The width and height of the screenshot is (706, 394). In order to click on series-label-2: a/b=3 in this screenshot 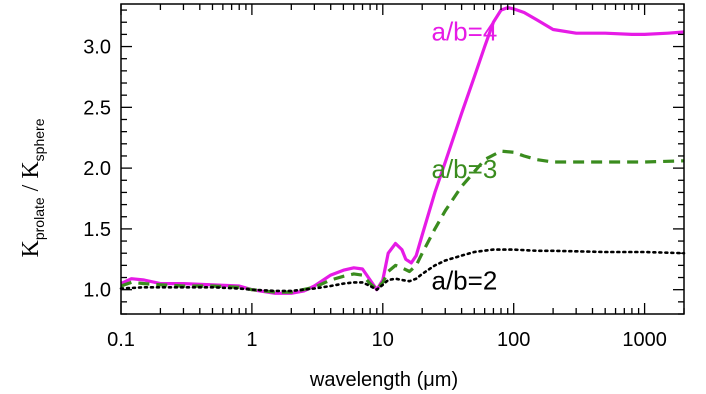, I will do `click(465, 169)`.